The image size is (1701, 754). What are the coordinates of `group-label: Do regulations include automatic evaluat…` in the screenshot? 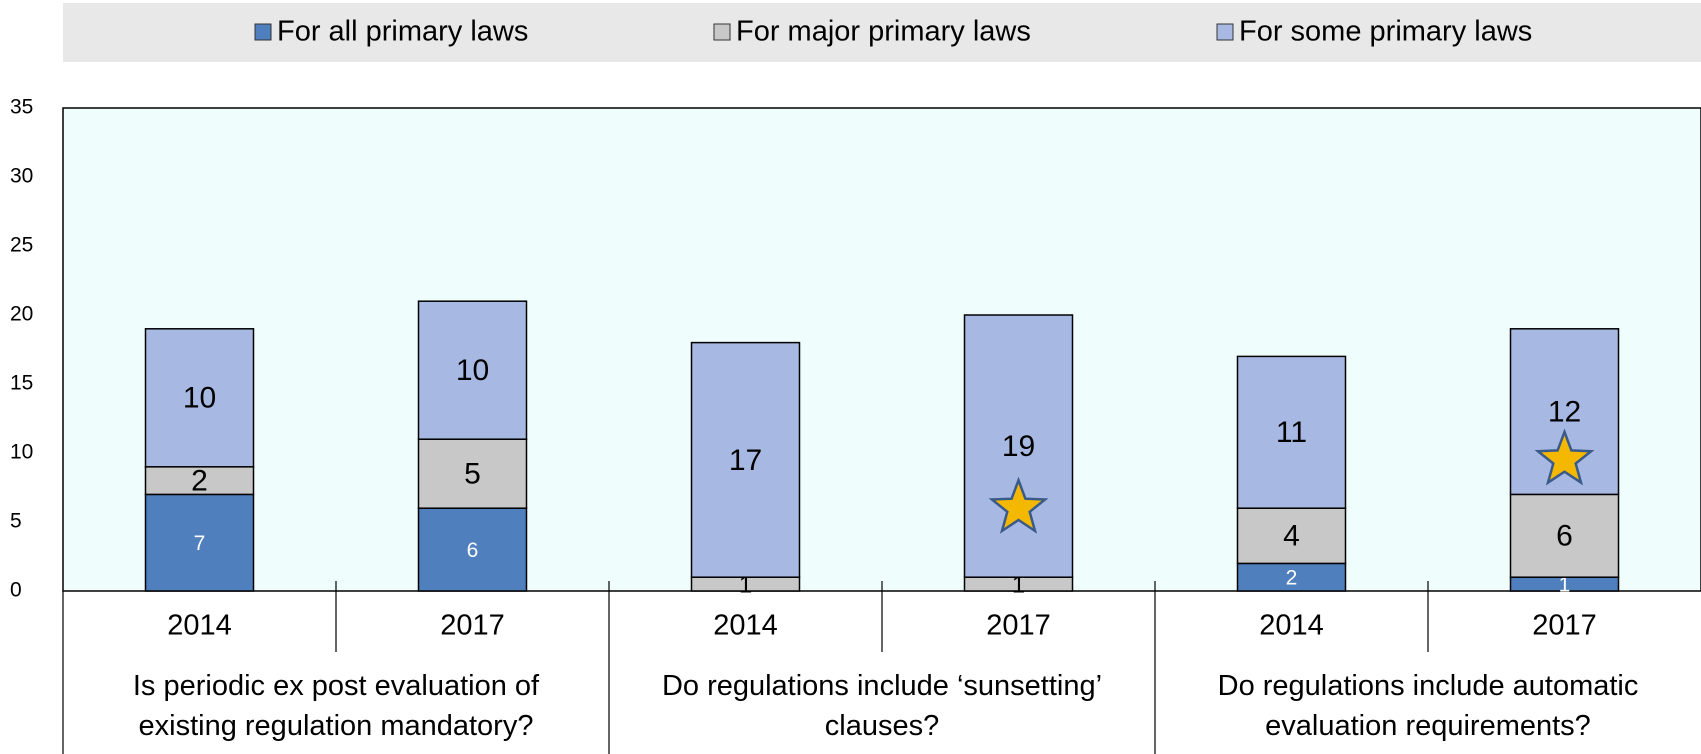 It's located at (1428, 706).